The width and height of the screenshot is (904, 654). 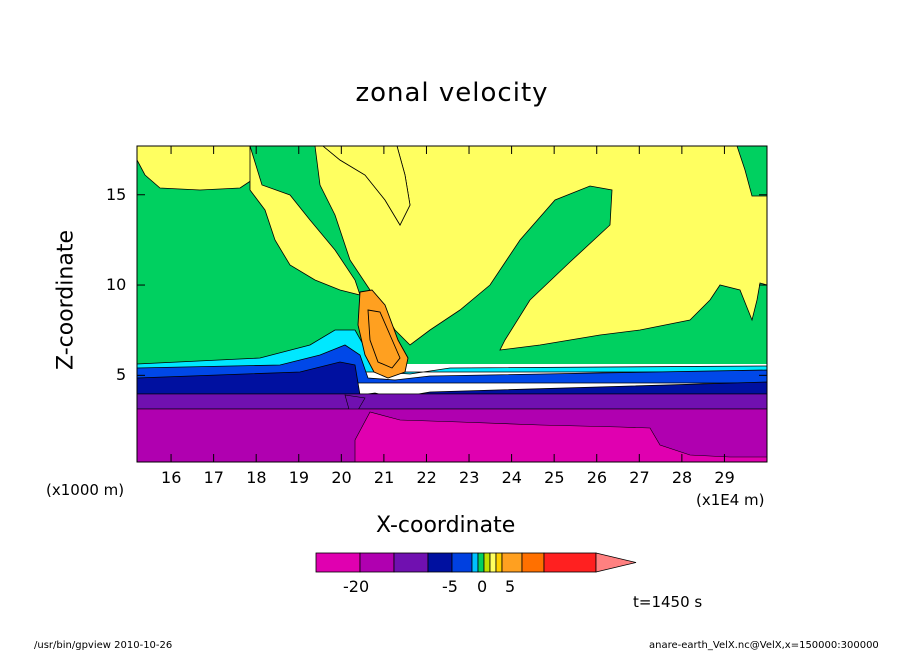 I want to click on x-tick-label: 27, so click(x=639, y=477).